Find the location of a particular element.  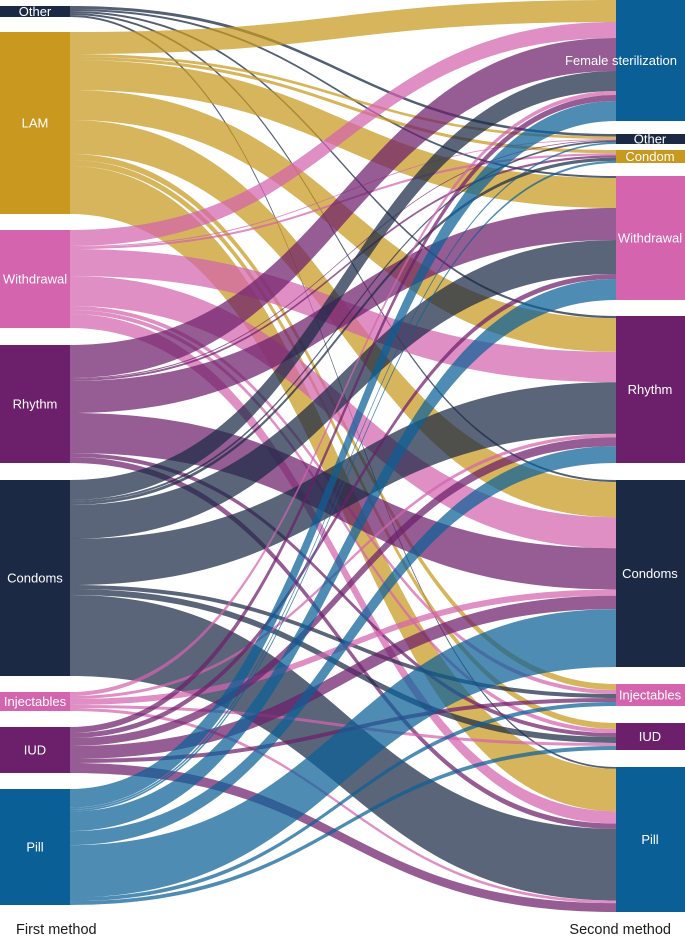

first-method-node-pill is located at coordinates (35, 847).